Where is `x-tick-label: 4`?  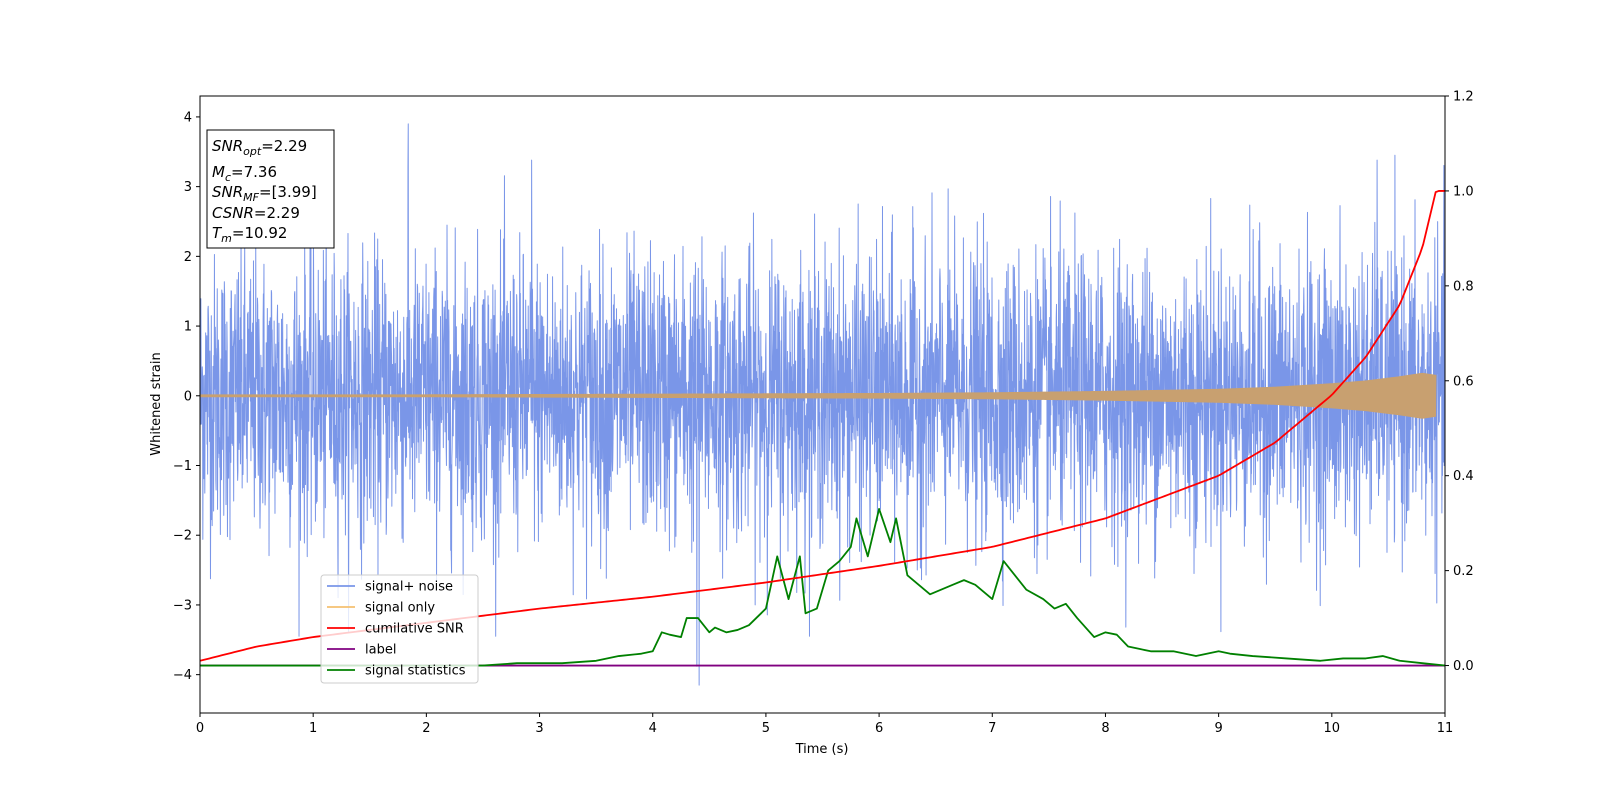 x-tick-label: 4 is located at coordinates (653, 728).